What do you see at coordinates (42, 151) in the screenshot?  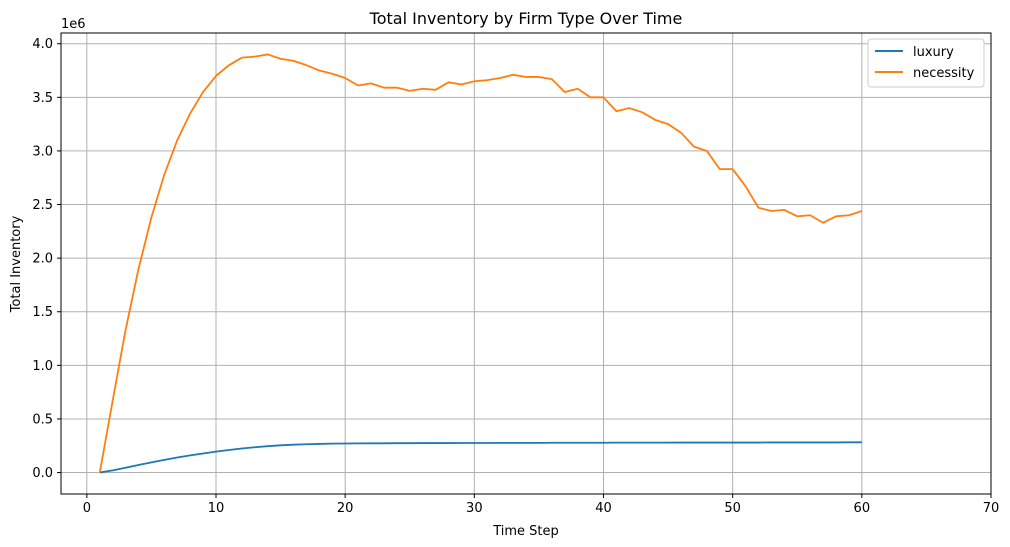 I see `y-tick-label: 3.0` at bounding box center [42, 151].